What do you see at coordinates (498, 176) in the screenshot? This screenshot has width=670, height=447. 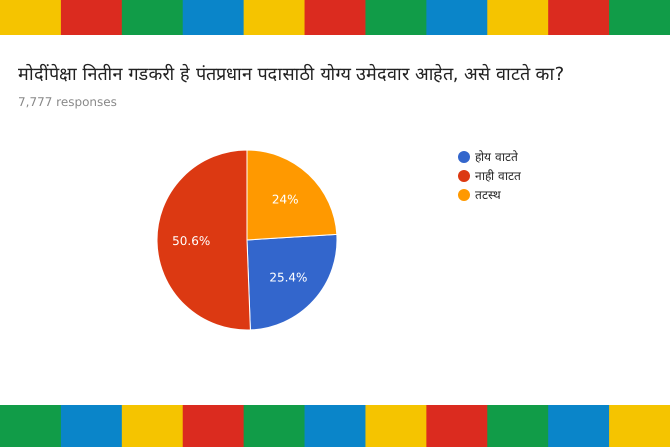 I see `legend-label: नाही वाटत` at bounding box center [498, 176].